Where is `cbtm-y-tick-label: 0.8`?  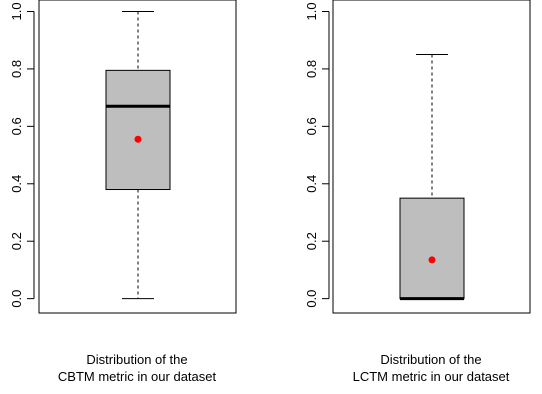
cbtm-y-tick-label: 0.8 is located at coordinates (16, 69).